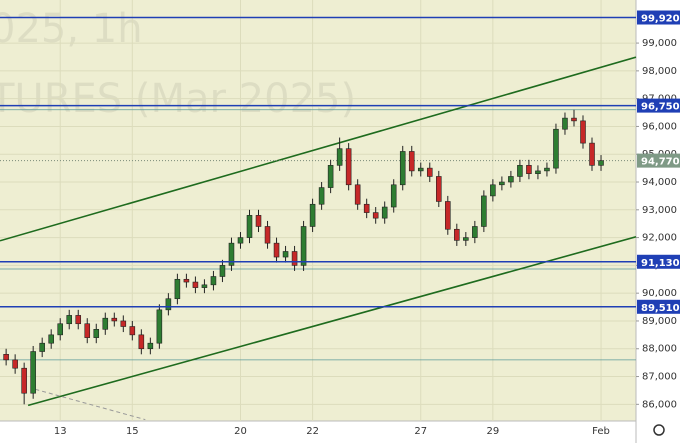 Image resolution: width=680 pixels, height=443 pixels. I want to click on x-tick-label: 27, so click(420, 431).